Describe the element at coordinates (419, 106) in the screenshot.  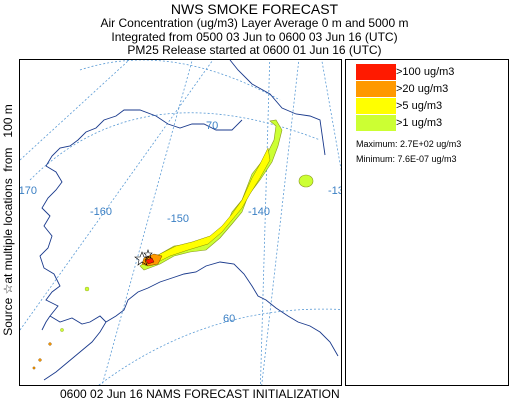
I see `legend-label: >5 ug/m3` at that location.